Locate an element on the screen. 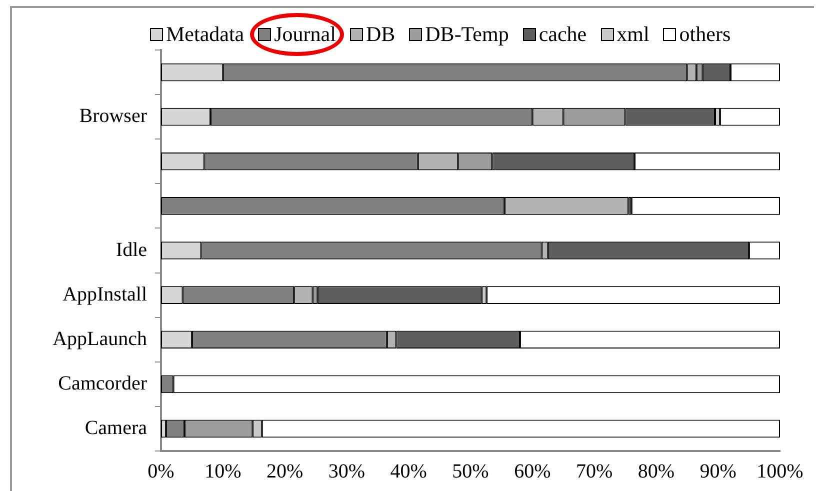 Image resolution: width=816 pixels, height=491 pixels. y-tick-label: Idle is located at coordinates (132, 249).